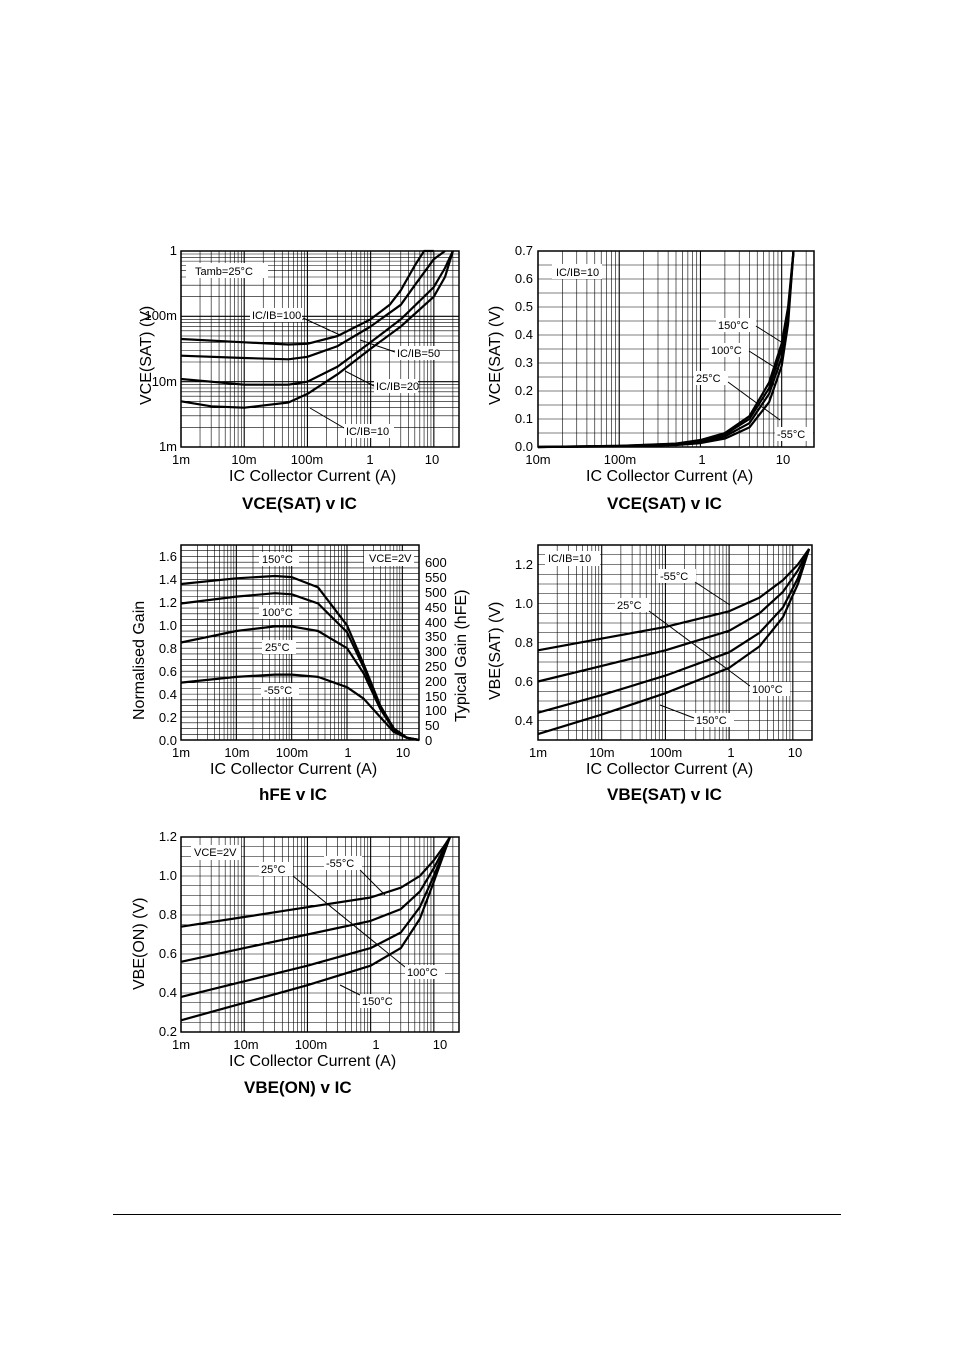 The height and width of the screenshot is (1350, 954). I want to click on y-axis-label: VBE(ON) (V), so click(139, 944).